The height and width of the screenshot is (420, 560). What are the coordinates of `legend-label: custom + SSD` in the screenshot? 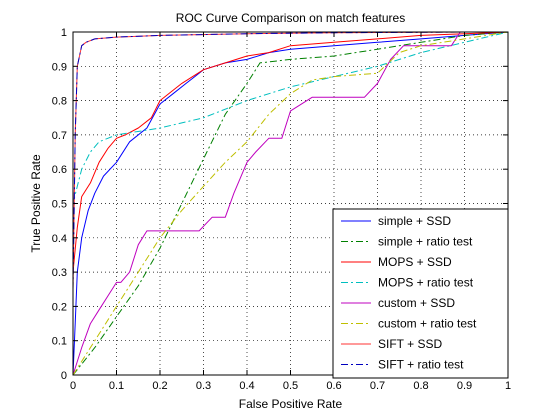 It's located at (416, 303).